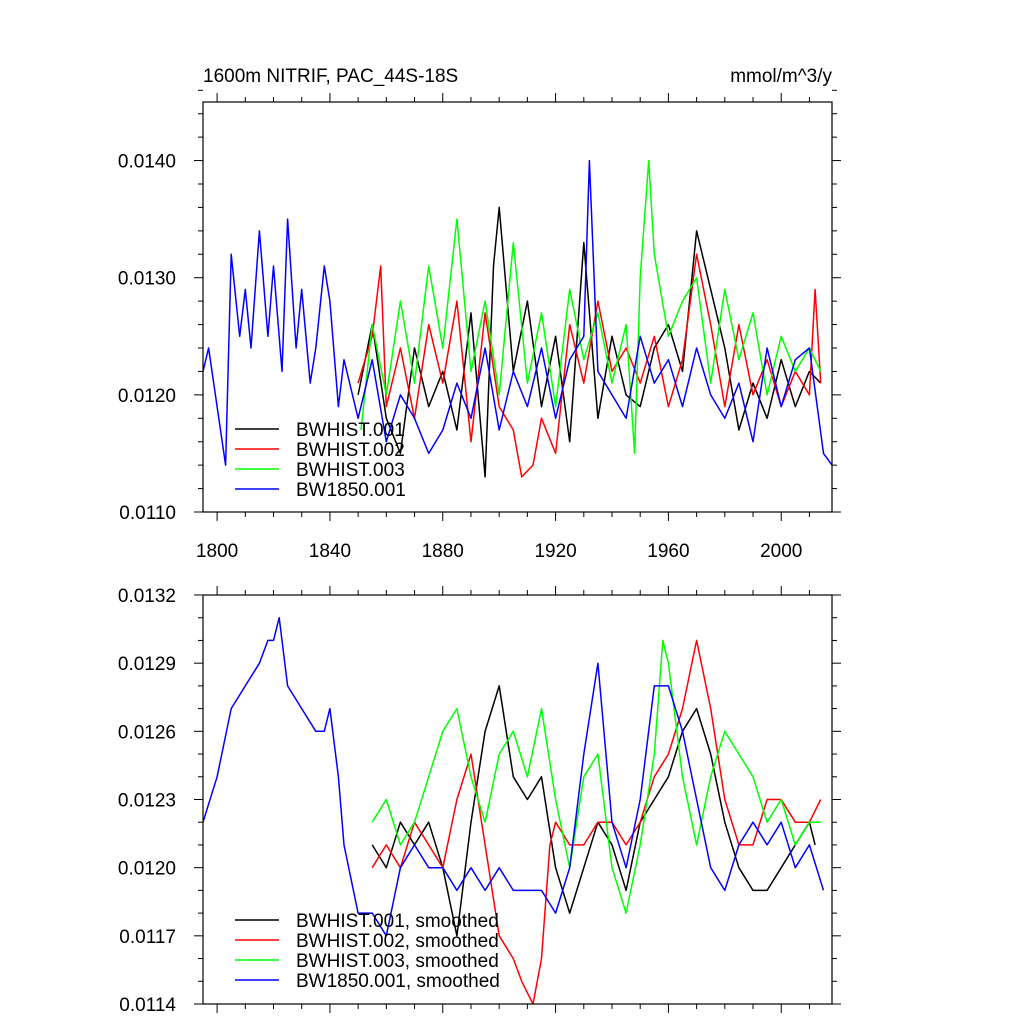  What do you see at coordinates (147, 513) in the screenshot?
I see `y-tick-label: 0.0110` at bounding box center [147, 513].